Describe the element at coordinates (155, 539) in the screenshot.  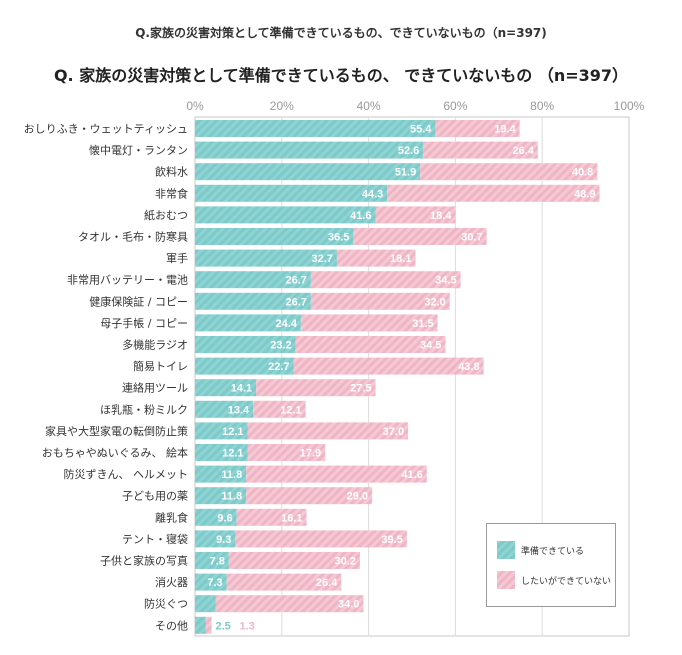
I see `category-label: テント・寝袋` at that location.